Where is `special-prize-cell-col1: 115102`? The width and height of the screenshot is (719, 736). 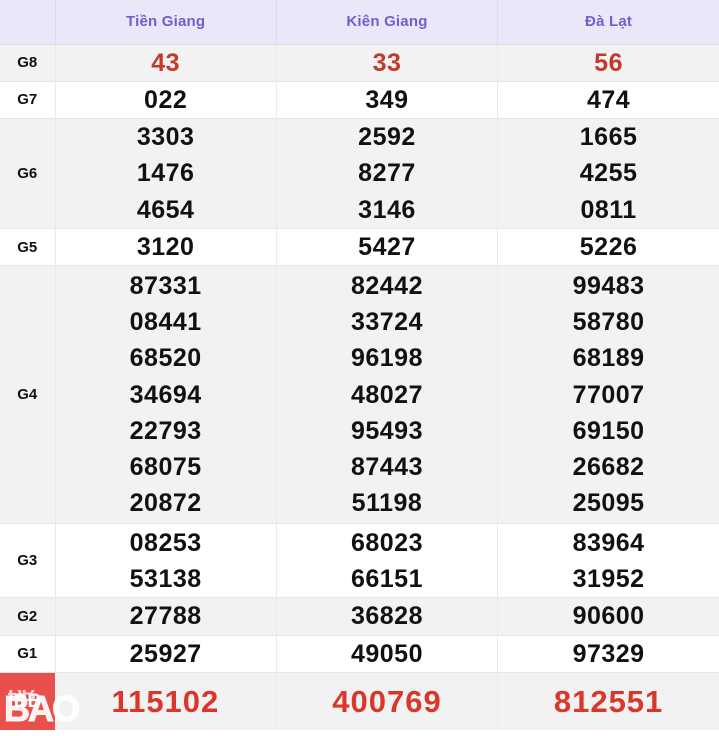 special-prize-cell-col1: 115102 is located at coordinates (166, 701).